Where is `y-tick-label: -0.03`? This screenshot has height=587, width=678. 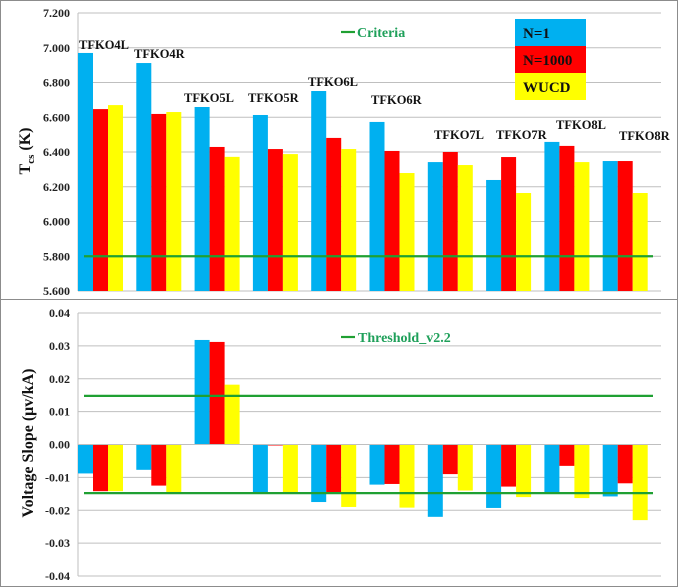 y-tick-label: -0.03 is located at coordinates (57, 543).